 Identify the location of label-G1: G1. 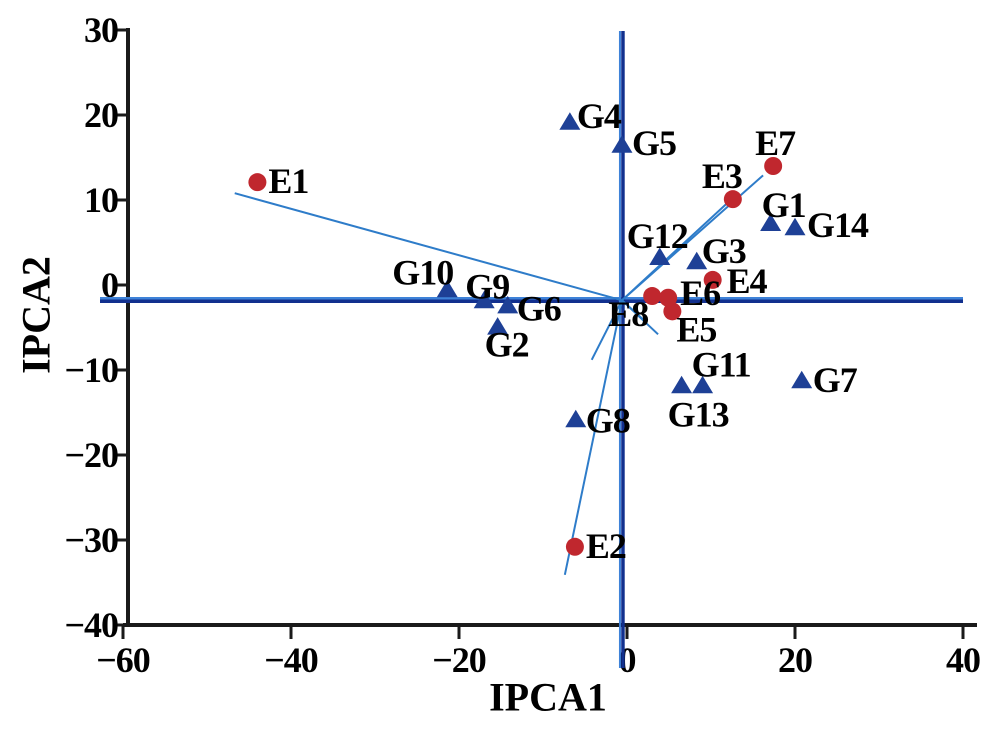
(784, 205).